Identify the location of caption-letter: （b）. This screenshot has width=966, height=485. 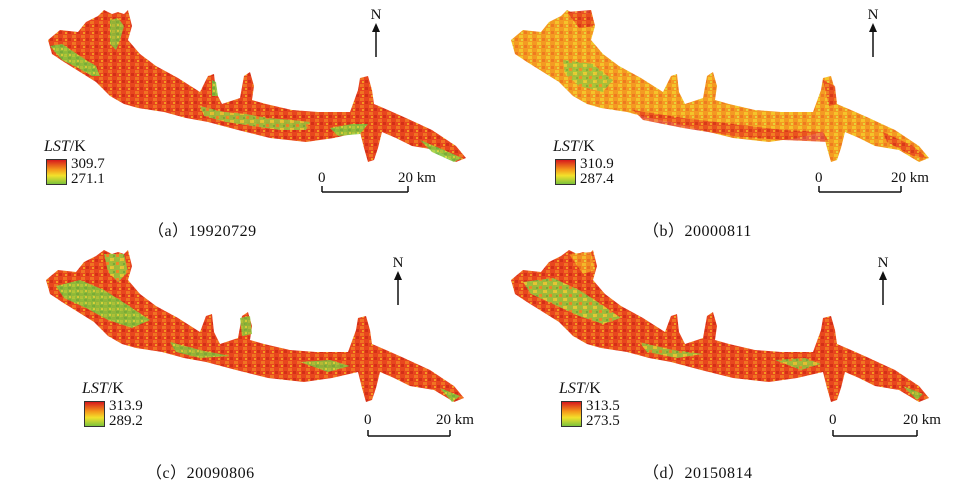
(664, 231).